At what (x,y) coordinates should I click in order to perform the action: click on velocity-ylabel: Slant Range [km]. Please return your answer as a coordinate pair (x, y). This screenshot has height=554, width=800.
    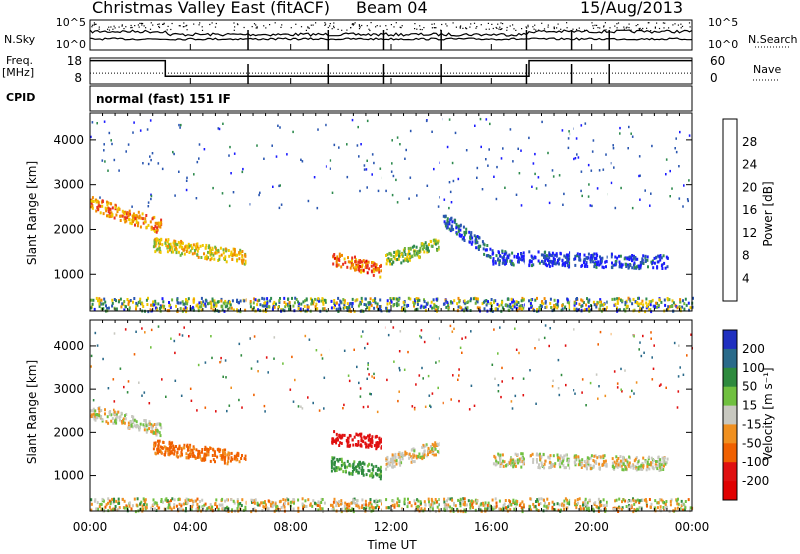
    Looking at the image, I should click on (32, 412).